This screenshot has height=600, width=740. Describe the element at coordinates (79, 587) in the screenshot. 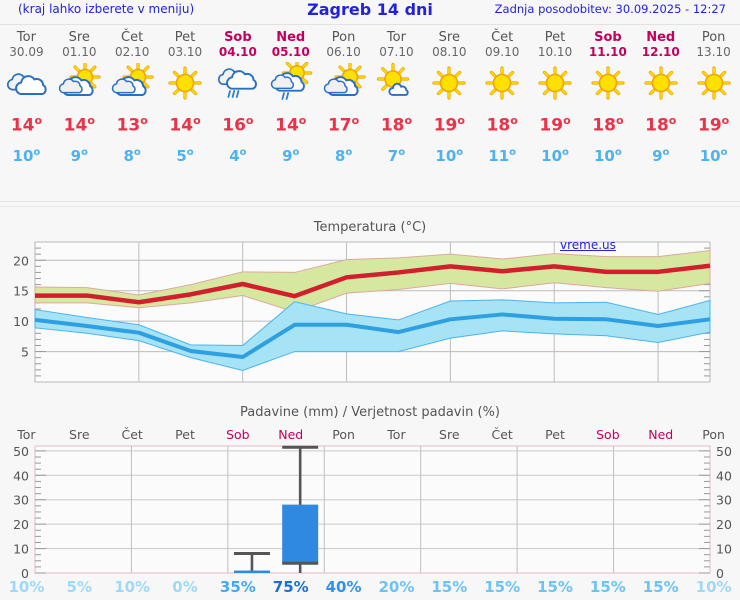

I see `precip-probability: 5%` at that location.